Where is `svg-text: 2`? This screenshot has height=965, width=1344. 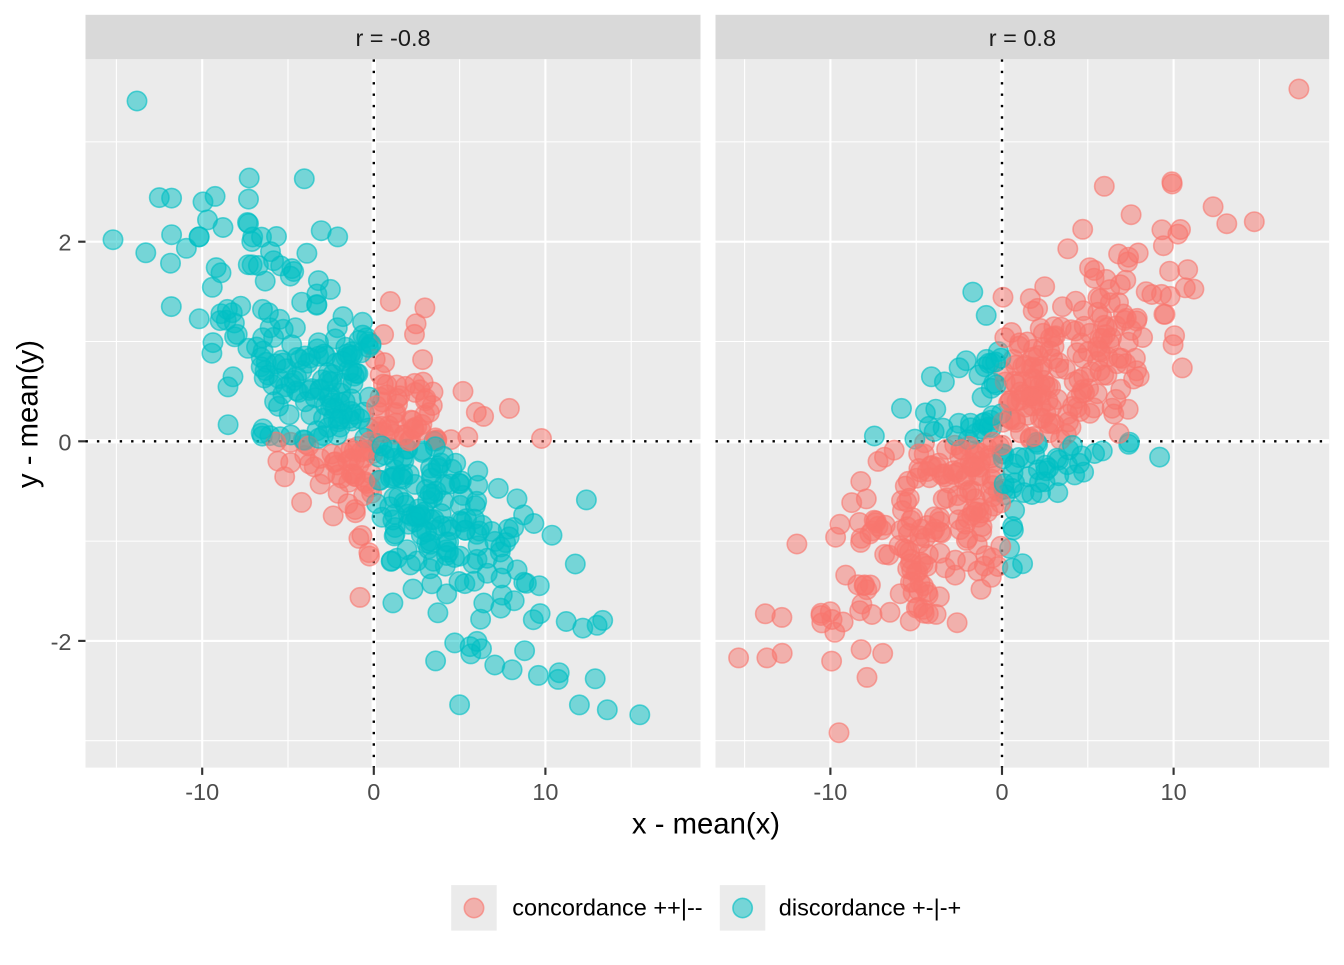 svg-text: 2 is located at coordinates (64, 243).